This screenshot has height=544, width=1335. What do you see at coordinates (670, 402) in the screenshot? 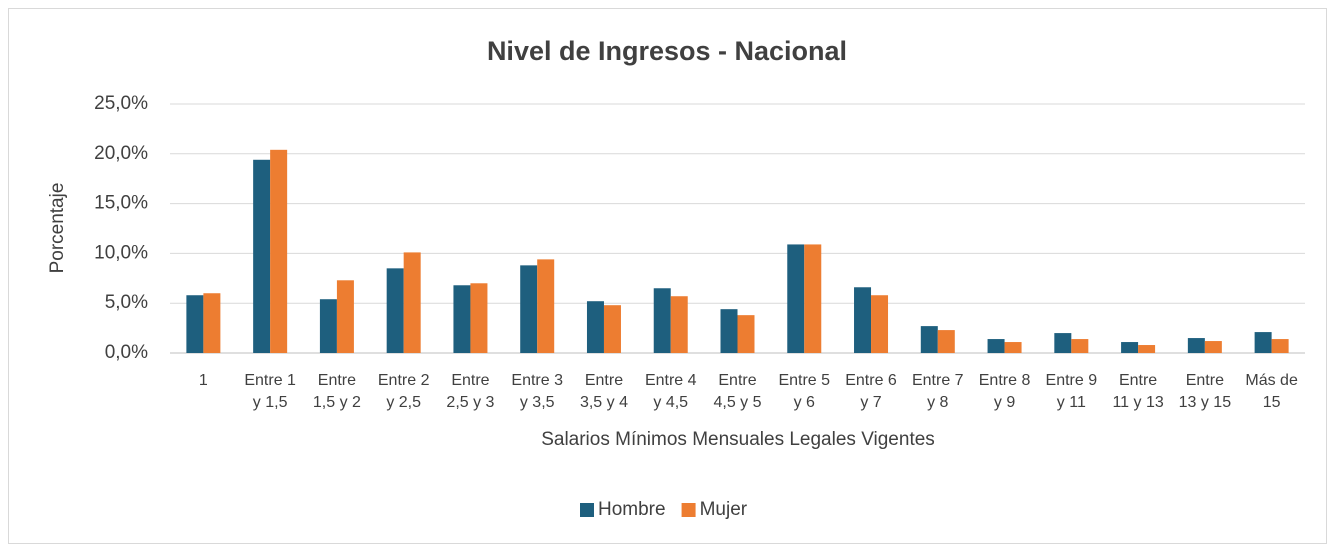
I see `x-tick-label: y 4,5` at bounding box center [670, 402].